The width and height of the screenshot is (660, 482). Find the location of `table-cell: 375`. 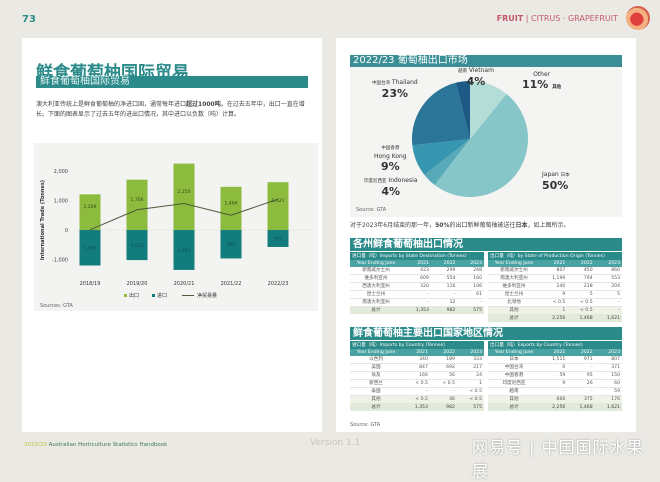

table-cell: 375 is located at coordinates (581, 399).